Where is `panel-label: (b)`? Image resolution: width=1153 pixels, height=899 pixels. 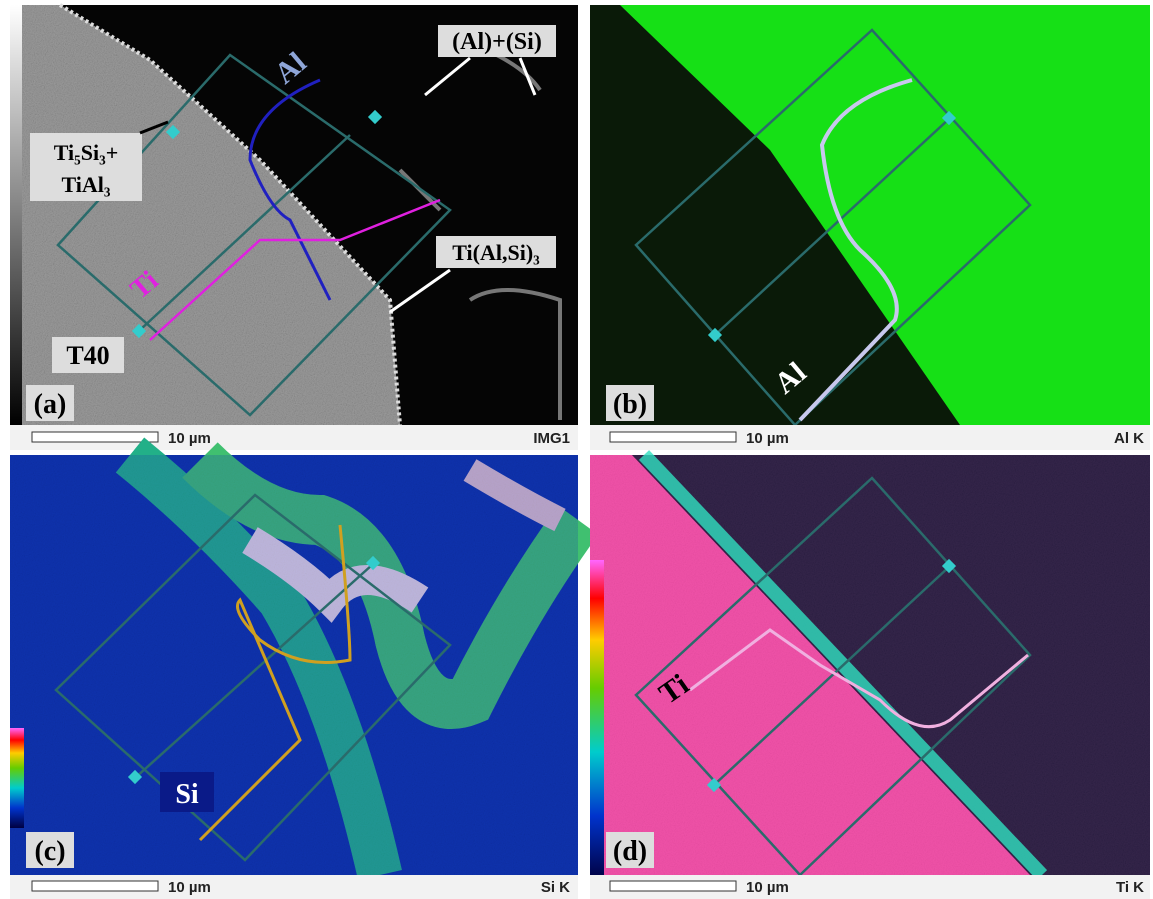 panel-label: (b) is located at coordinates (630, 404).